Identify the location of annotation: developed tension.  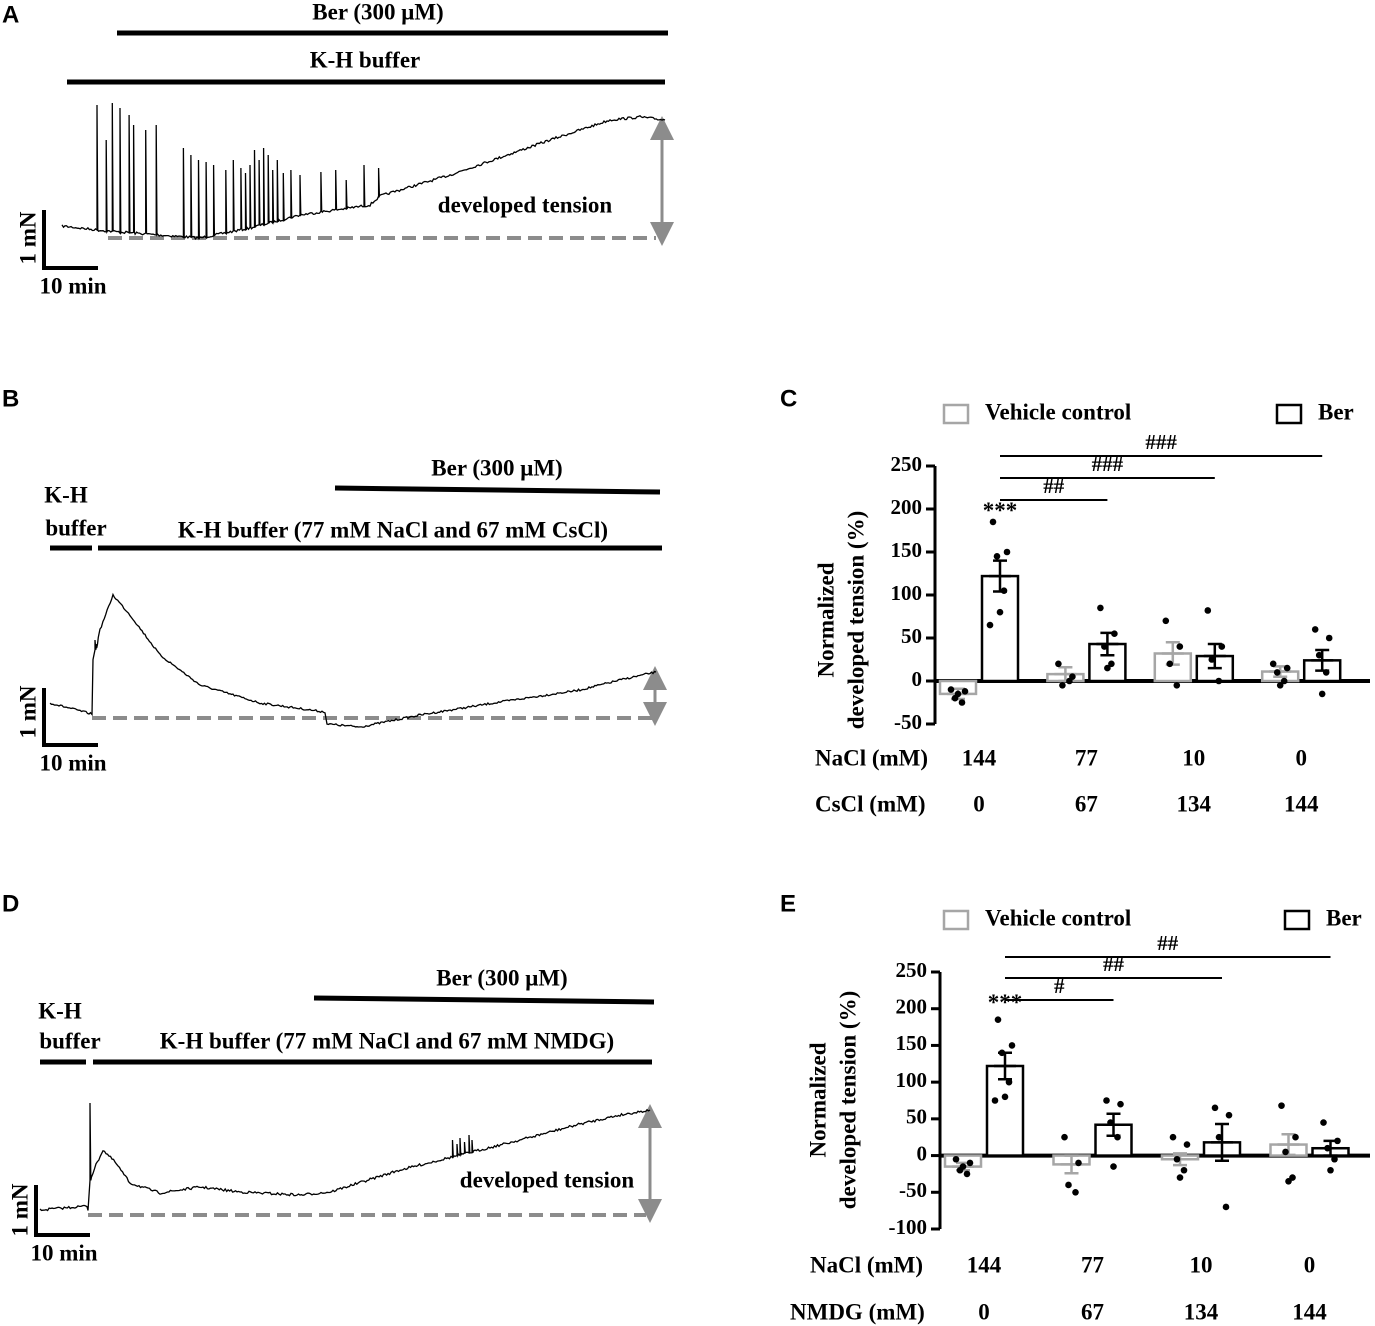
(525, 204).